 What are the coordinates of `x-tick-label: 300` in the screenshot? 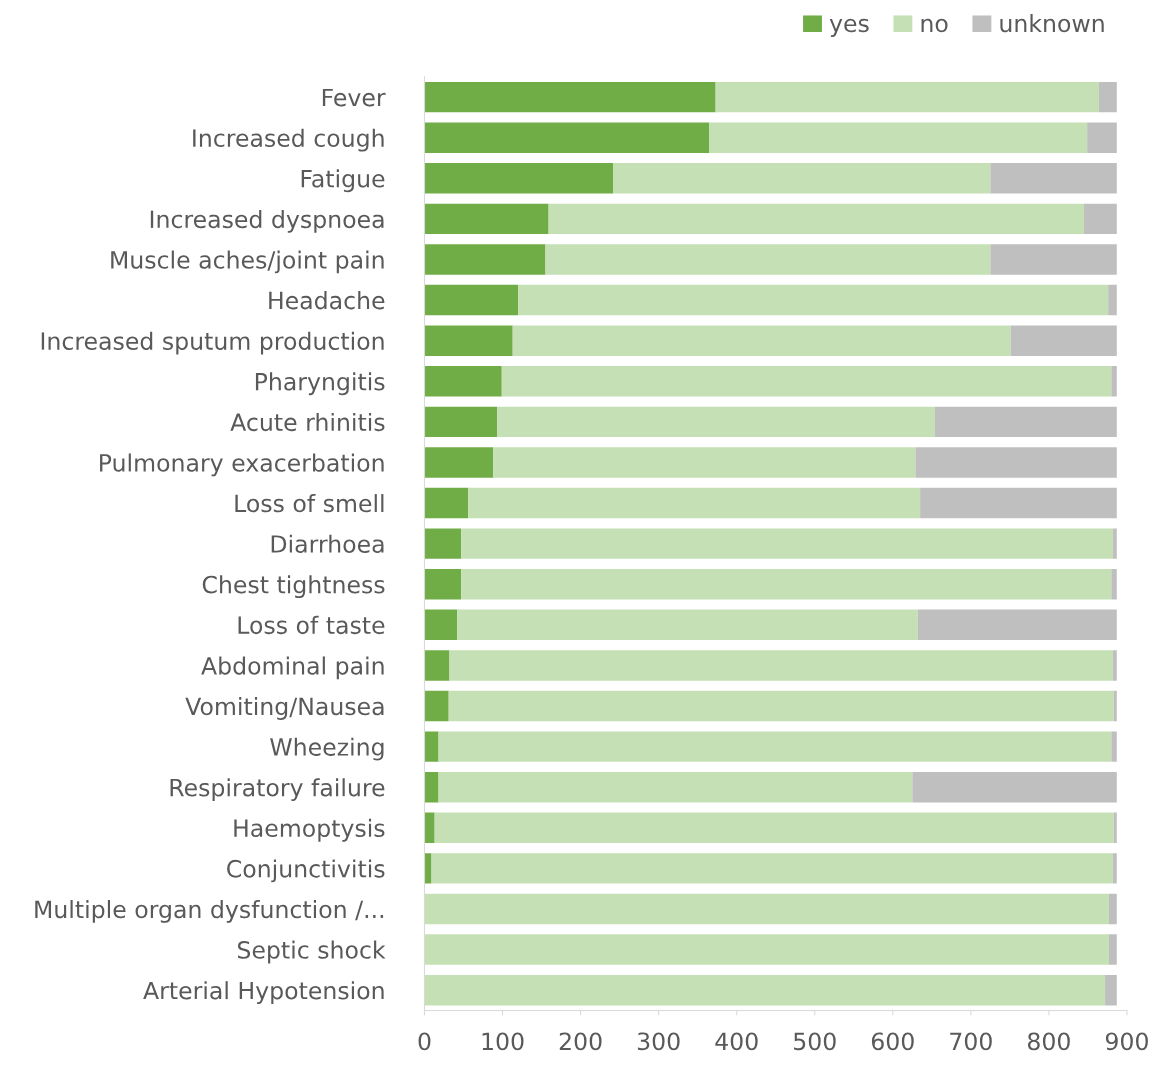 It's located at (658, 1041).